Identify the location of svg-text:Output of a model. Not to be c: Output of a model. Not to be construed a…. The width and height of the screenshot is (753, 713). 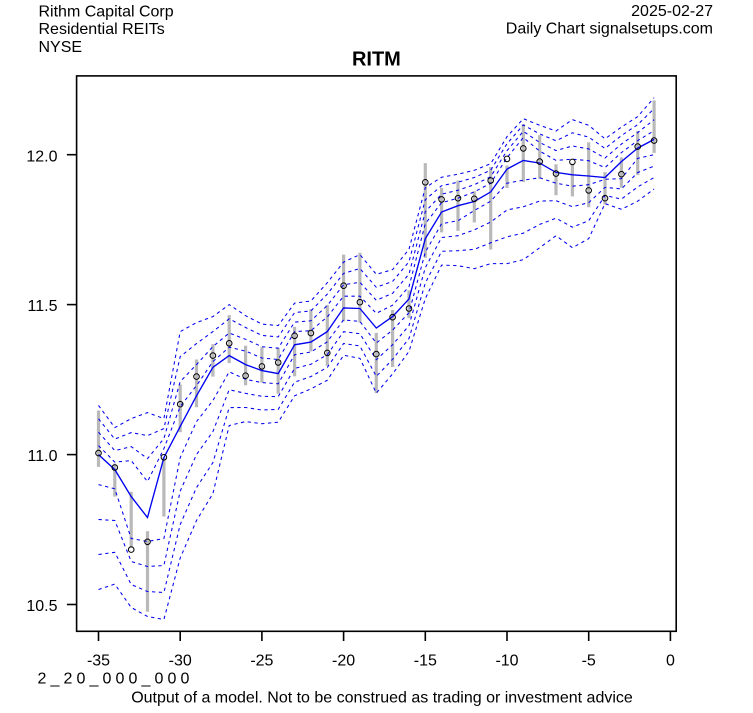
(382, 698).